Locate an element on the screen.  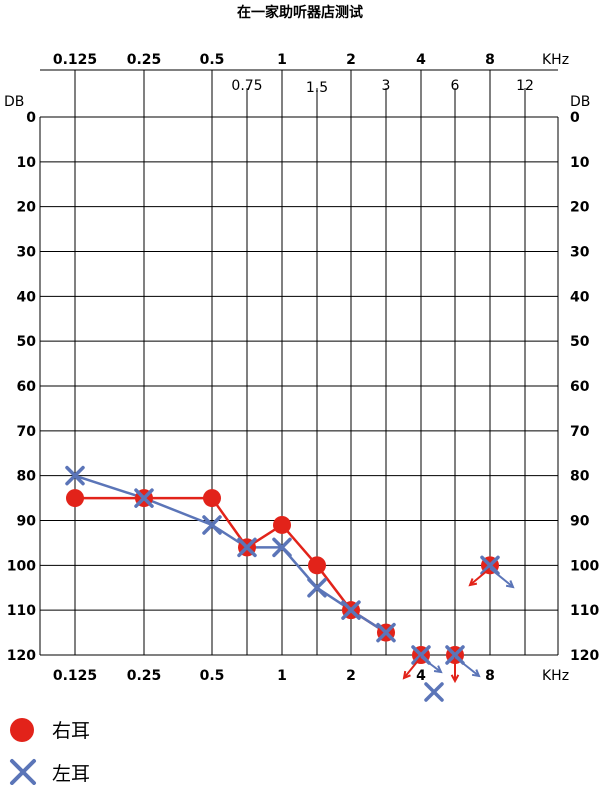
x-tick-label-mid: 1.5 is located at coordinates (317, 88).